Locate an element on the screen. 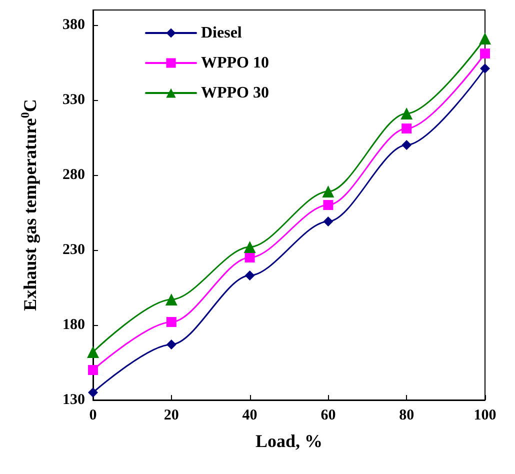 The image size is (515, 474). y-tick-label: 280 is located at coordinates (73, 175).